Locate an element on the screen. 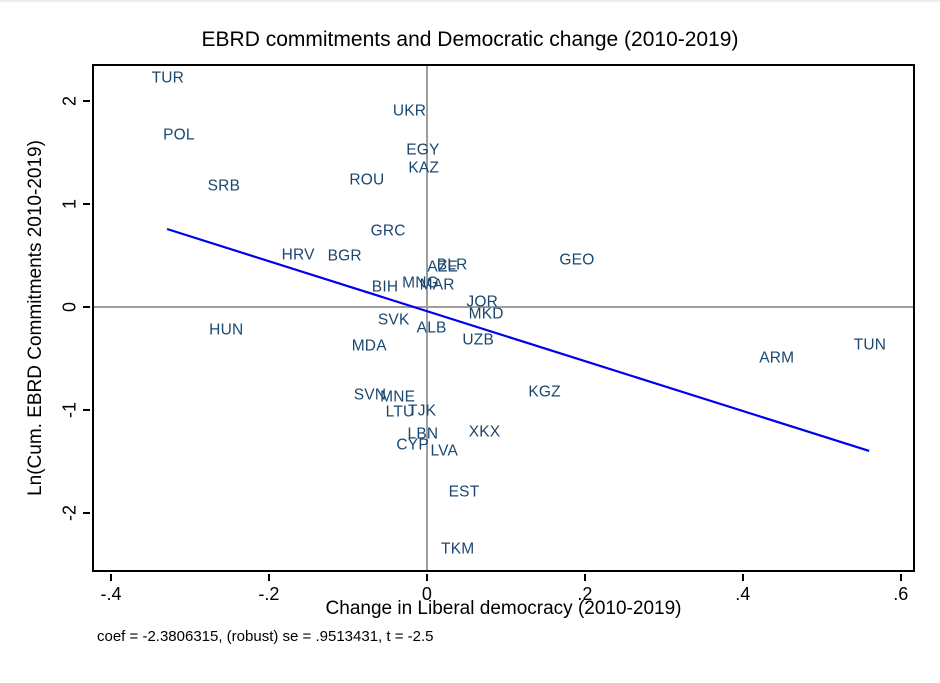 The image size is (940, 683). country-label-kgz: KGZ is located at coordinates (544, 392).